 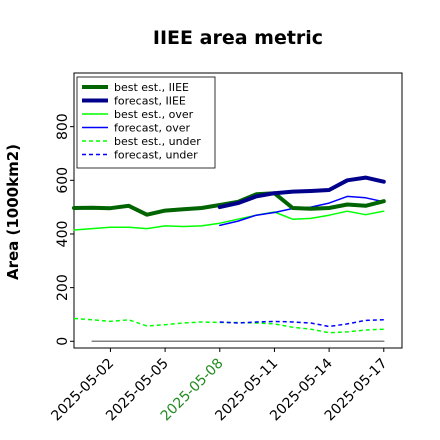 I want to click on y-axis: 0 200 400 600 800, so click(x=64, y=229).